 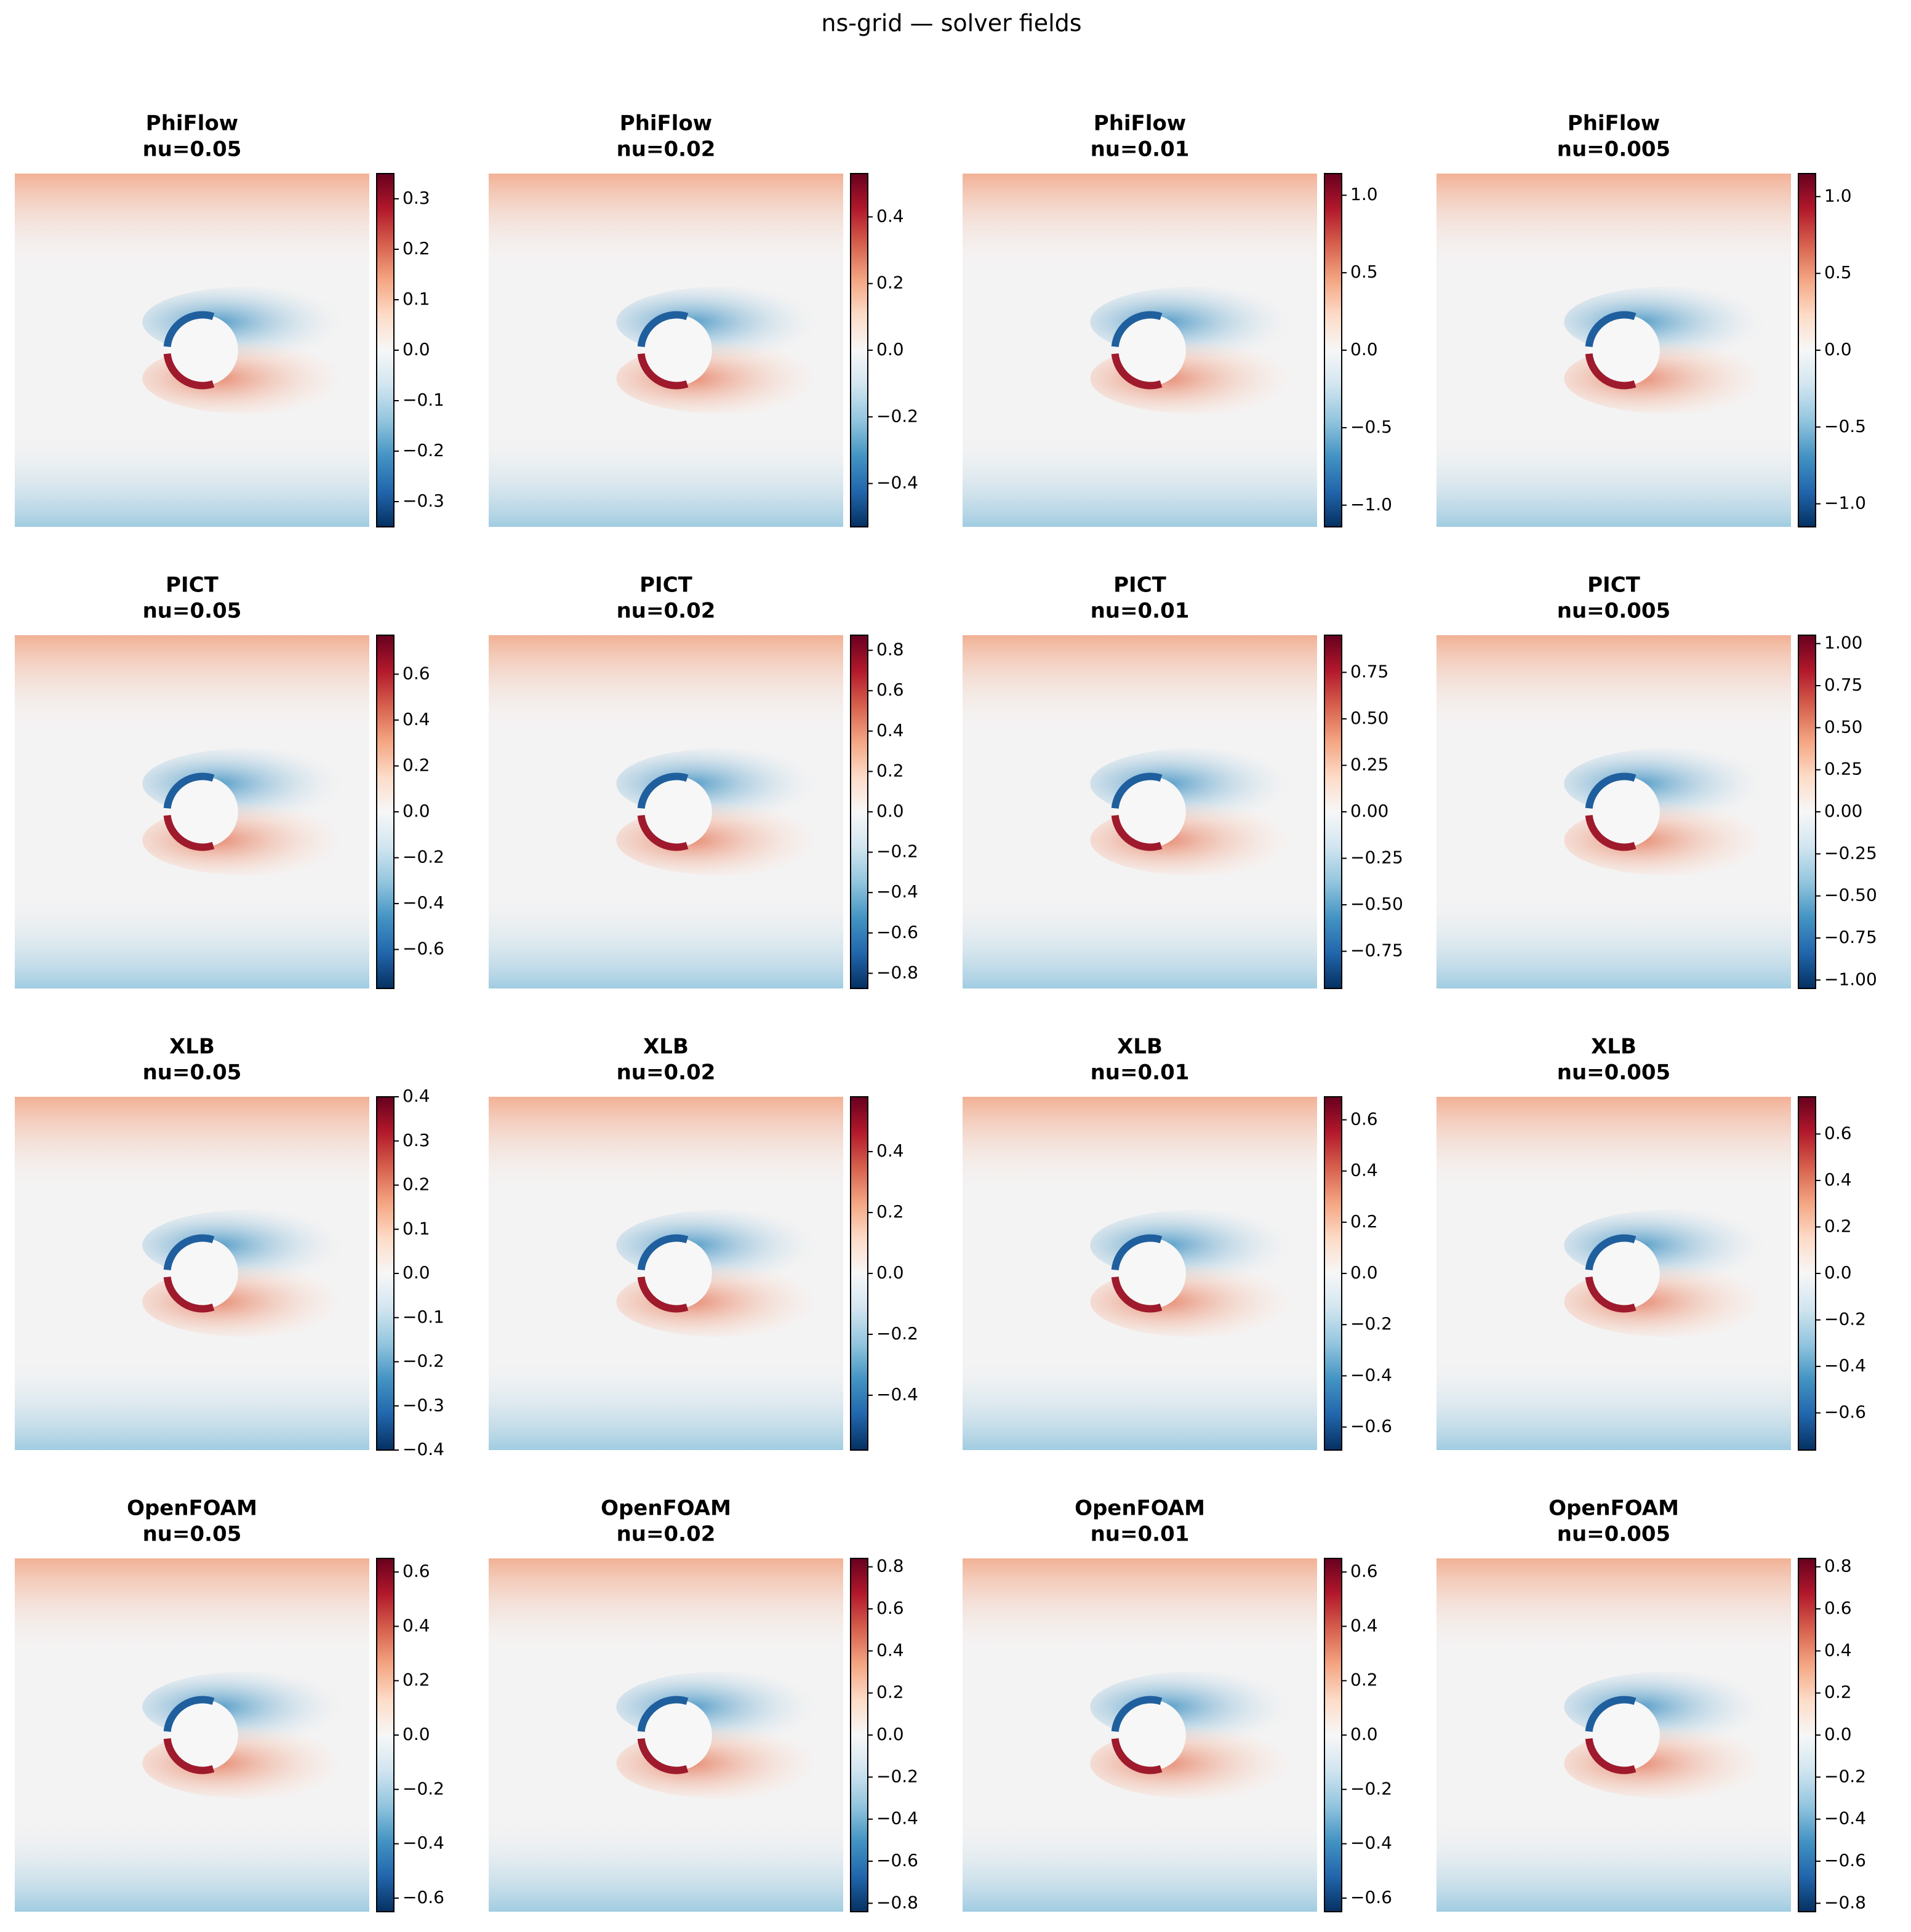 I want to click on colorbar-tick-label: −0.8, so click(x=897, y=1902).